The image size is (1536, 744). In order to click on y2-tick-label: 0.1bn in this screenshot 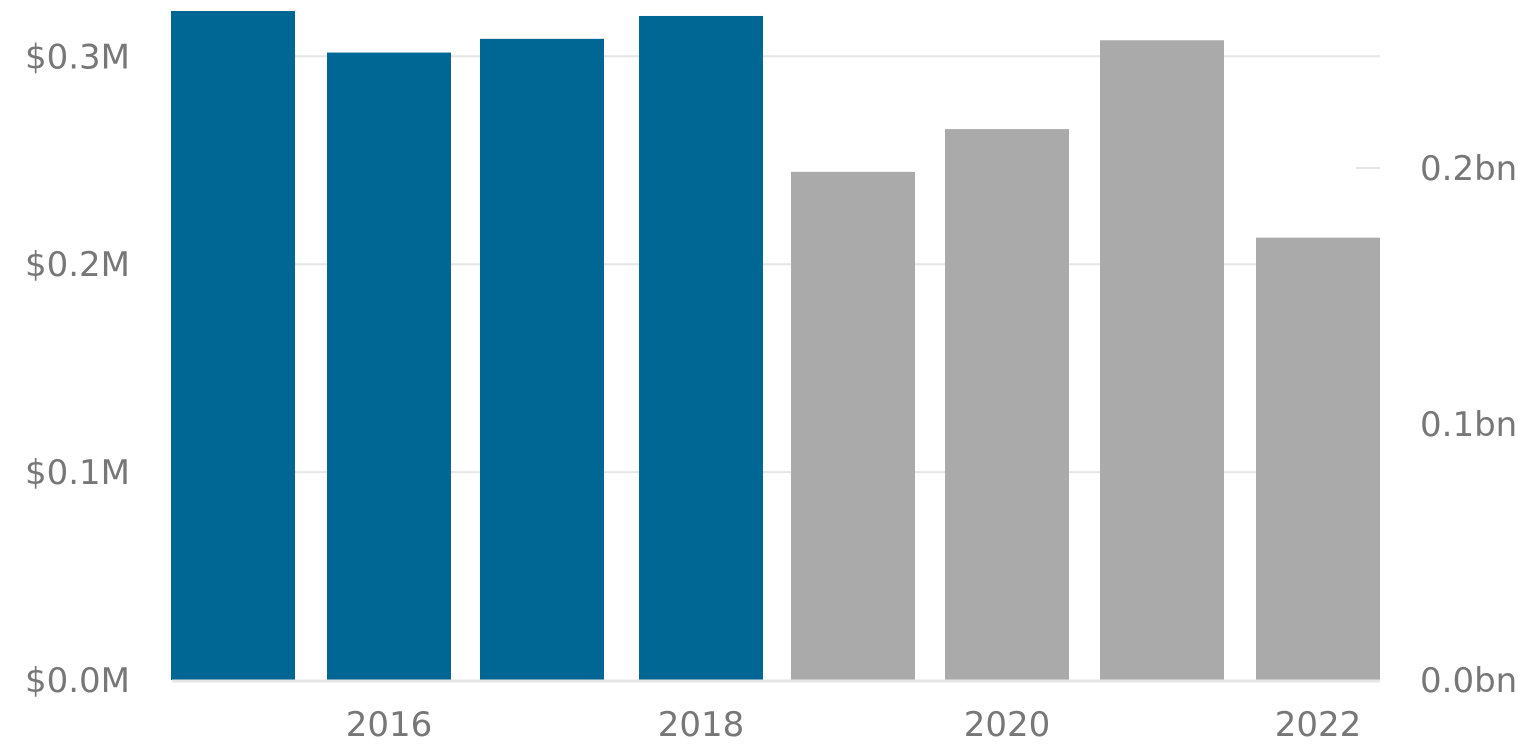, I will do `click(1468, 425)`.